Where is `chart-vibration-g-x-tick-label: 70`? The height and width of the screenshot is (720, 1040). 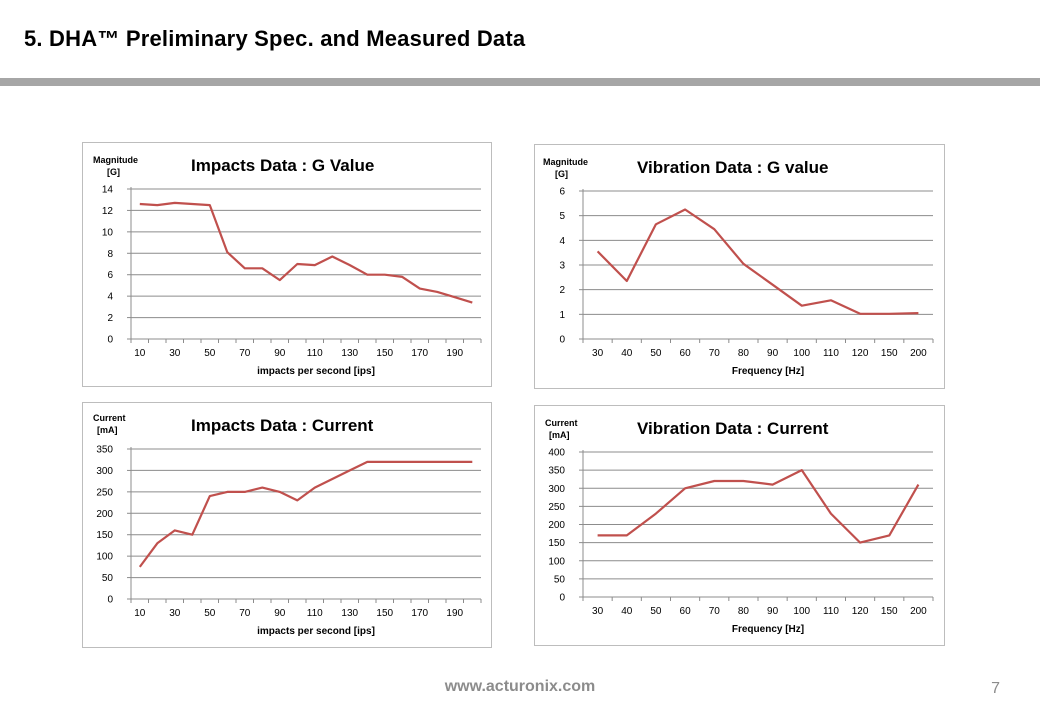
chart-vibration-g-x-tick-label: 70 is located at coordinates (715, 353).